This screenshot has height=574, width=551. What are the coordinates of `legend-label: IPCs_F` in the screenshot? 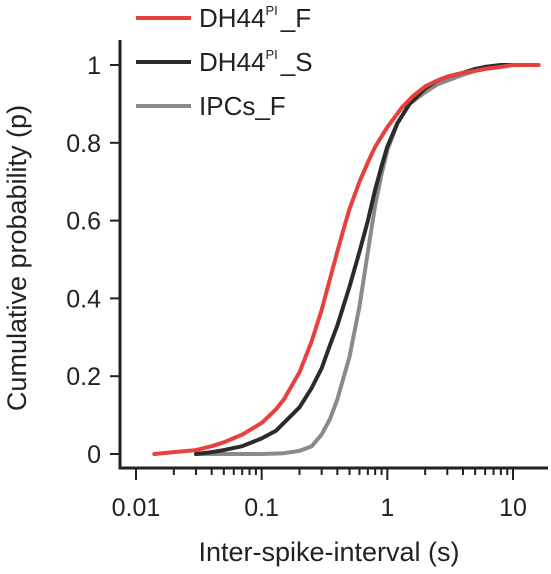 It's located at (242, 106).